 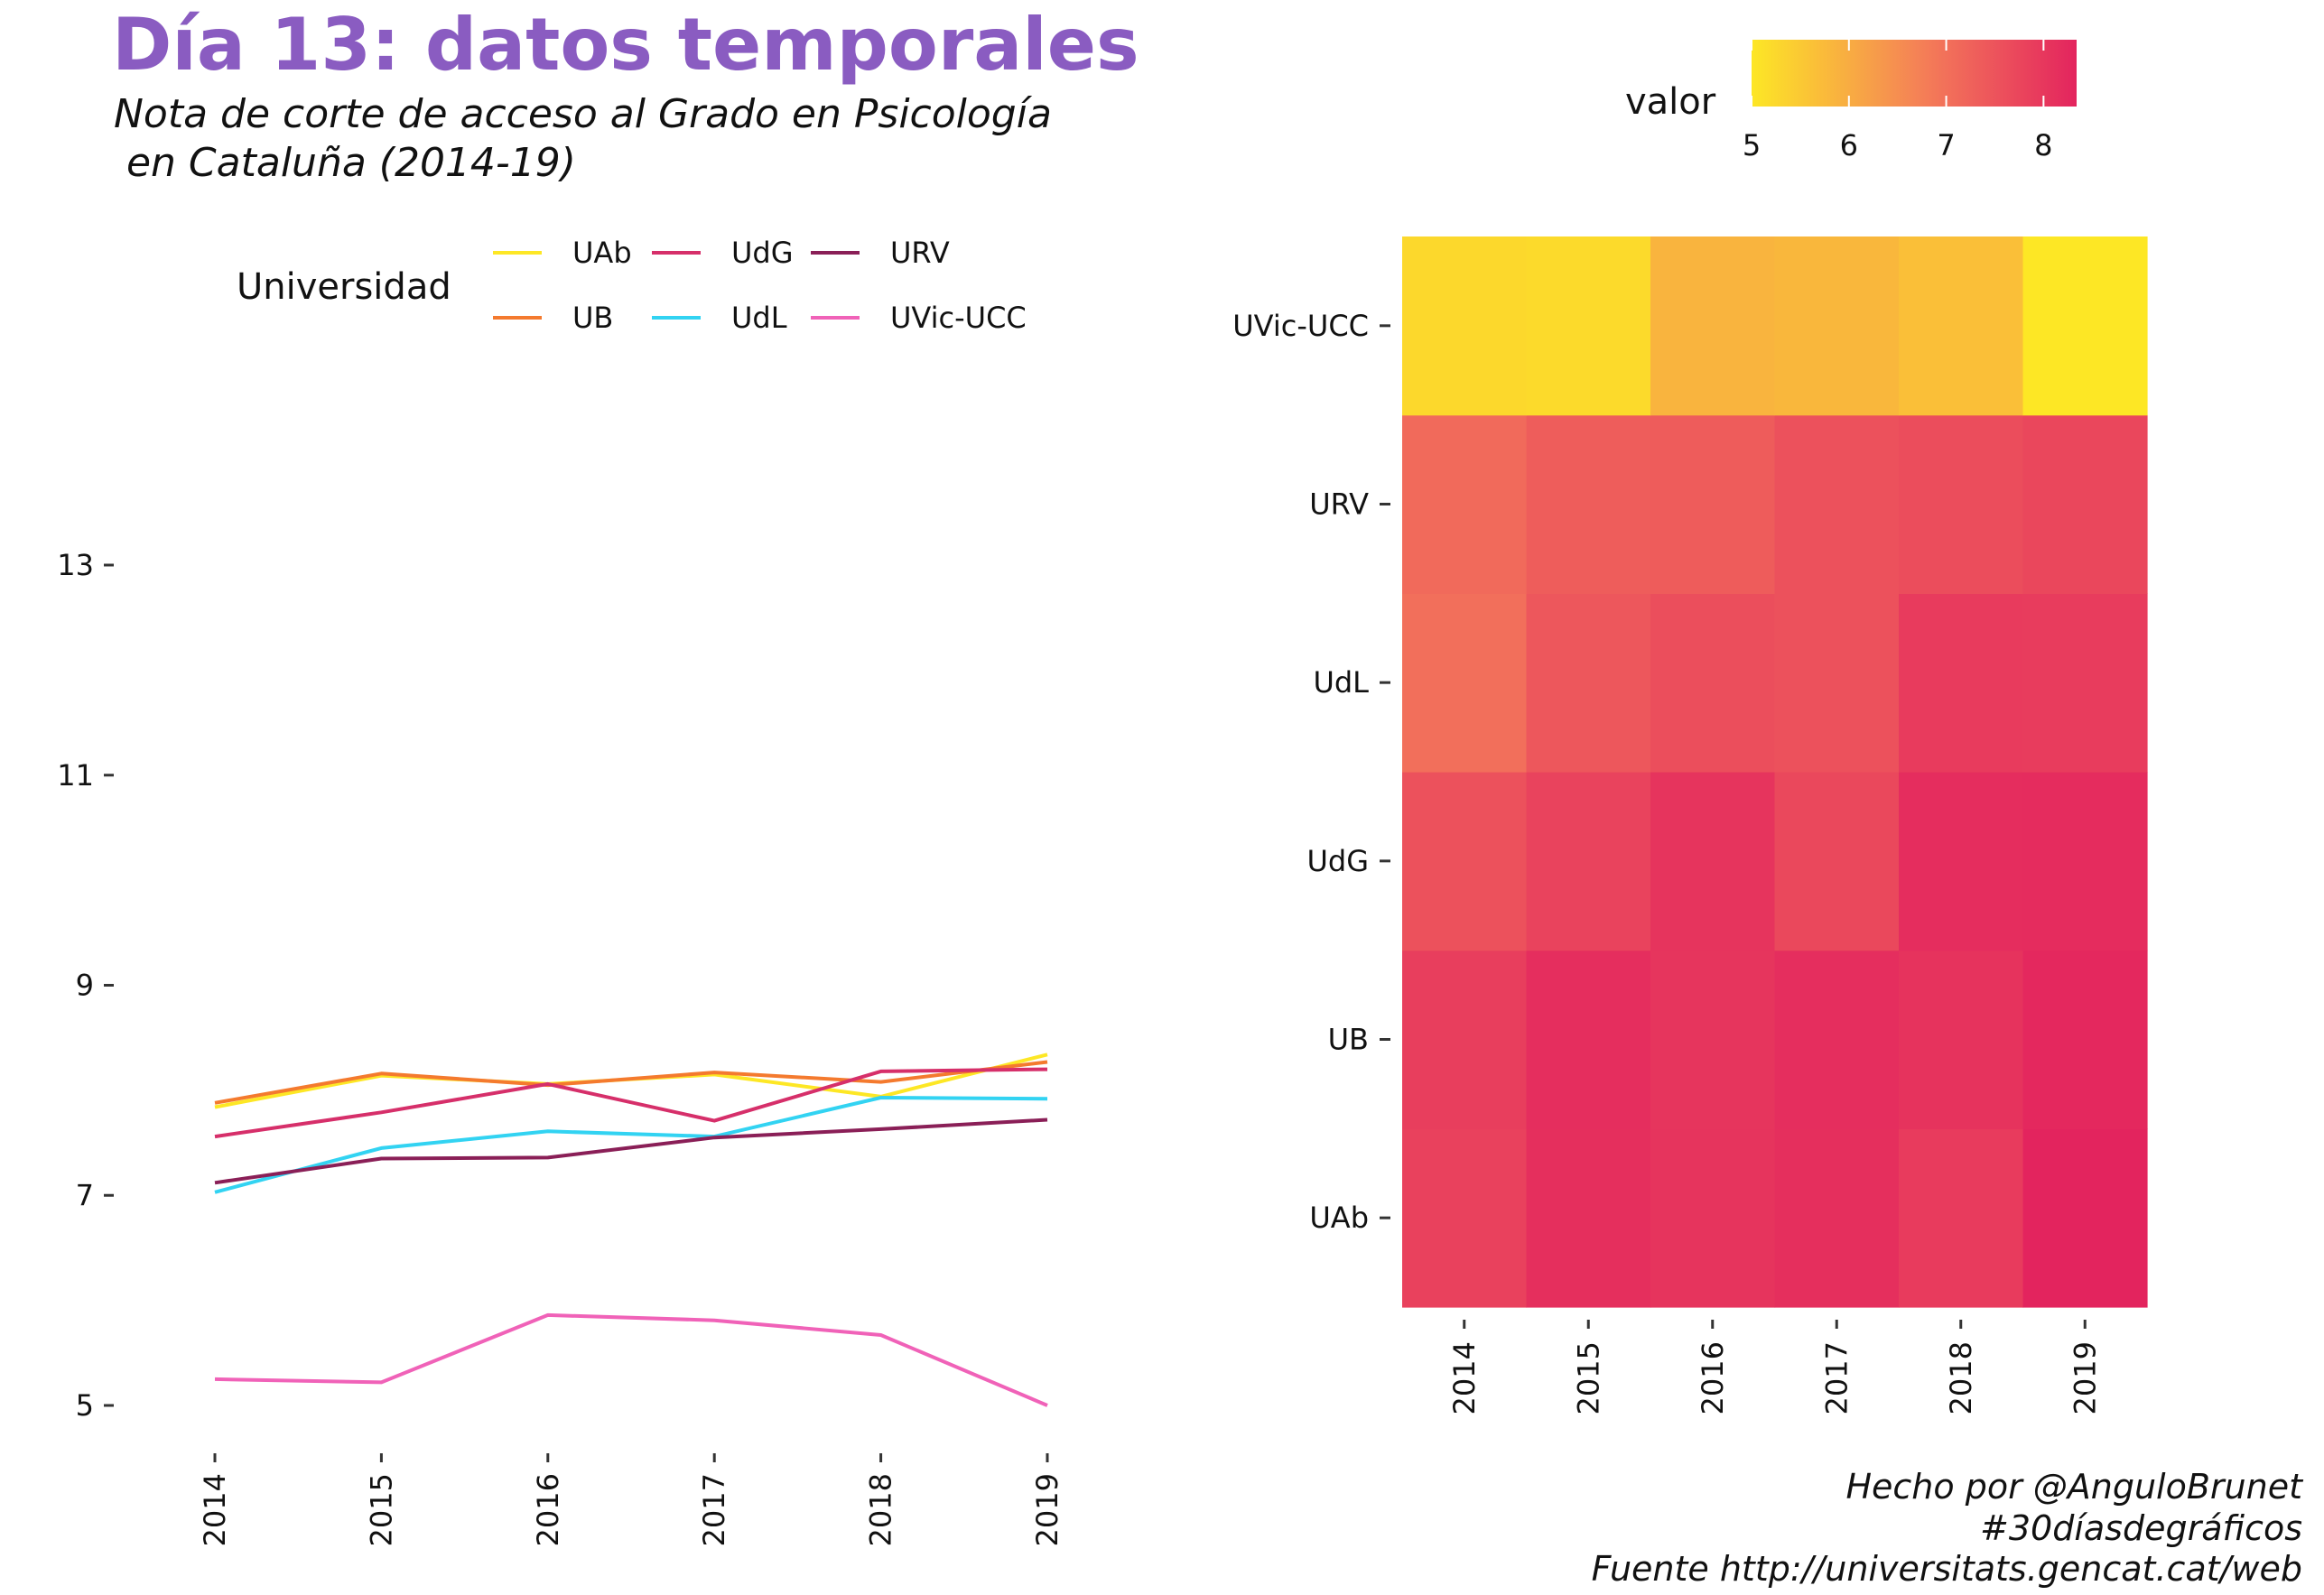 What do you see at coordinates (1946, 145) in the screenshot?
I see `colorbar-label: 7` at bounding box center [1946, 145].